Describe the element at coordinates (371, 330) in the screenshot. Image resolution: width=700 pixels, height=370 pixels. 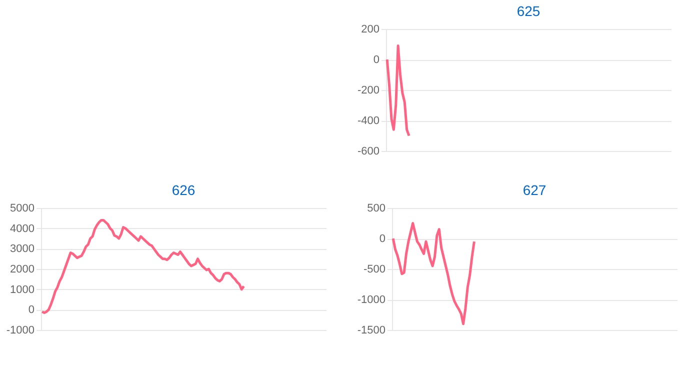
I see `y-tick-label: -1500` at that location.